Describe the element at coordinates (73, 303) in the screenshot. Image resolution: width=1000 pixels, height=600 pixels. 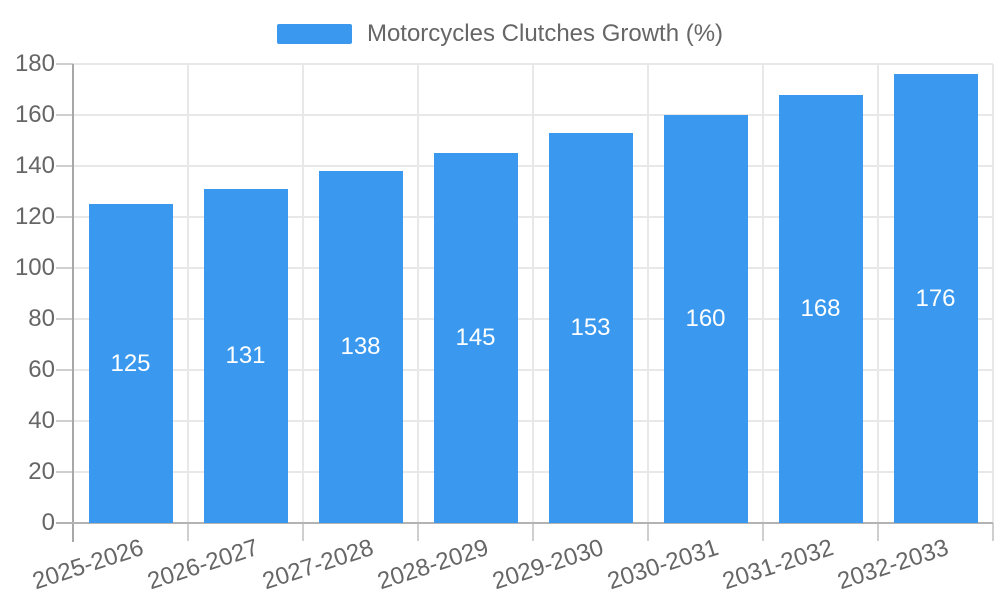
I see `y-axis-line` at that location.